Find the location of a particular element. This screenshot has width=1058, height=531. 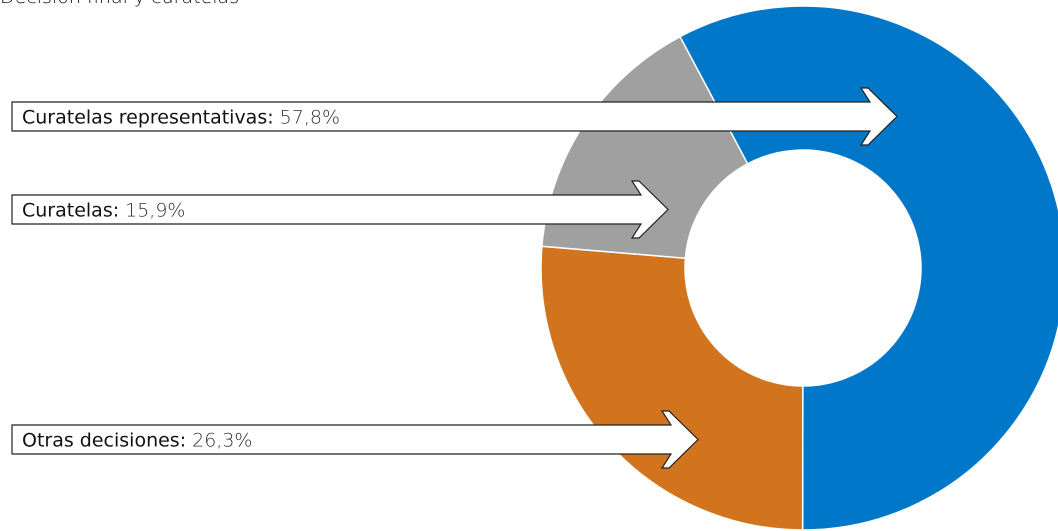

callout-label: Otras decisiones: 26,3% is located at coordinates (137, 441).